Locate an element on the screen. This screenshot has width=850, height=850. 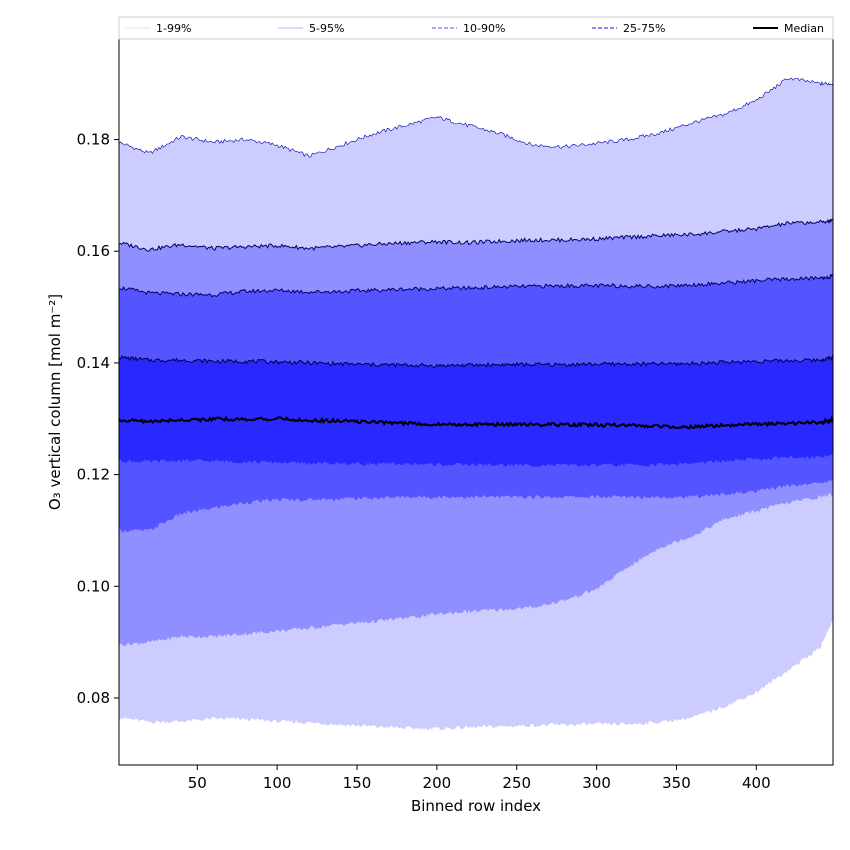
x-axis-label: Binned row index is located at coordinates (476, 806).